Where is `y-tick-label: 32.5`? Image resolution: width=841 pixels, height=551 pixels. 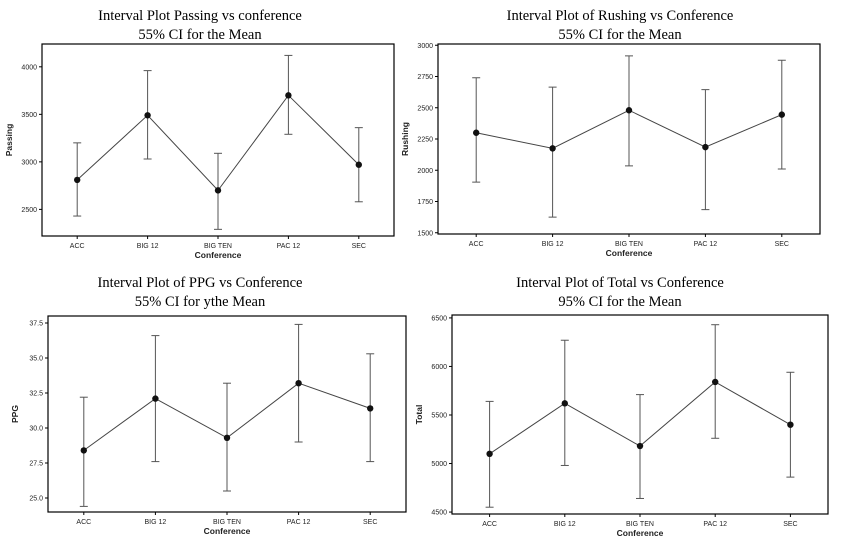
y-tick-label: 32.5 is located at coordinates (36, 394).